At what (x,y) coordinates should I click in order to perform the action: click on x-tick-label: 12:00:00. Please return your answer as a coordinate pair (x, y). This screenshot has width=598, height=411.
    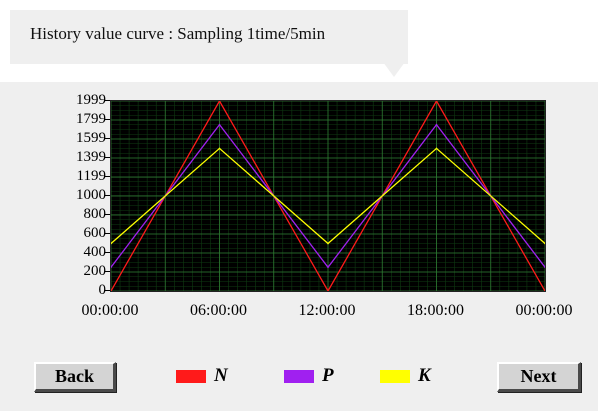
    Looking at the image, I should click on (327, 310).